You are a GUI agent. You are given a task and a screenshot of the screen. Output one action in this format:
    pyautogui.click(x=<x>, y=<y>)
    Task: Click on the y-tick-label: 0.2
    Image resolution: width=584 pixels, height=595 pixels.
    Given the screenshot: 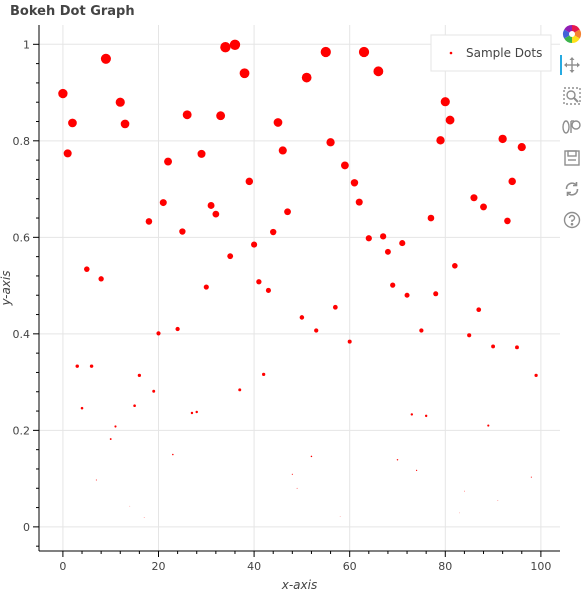 What is the action you would take?
    pyautogui.click(x=22, y=430)
    